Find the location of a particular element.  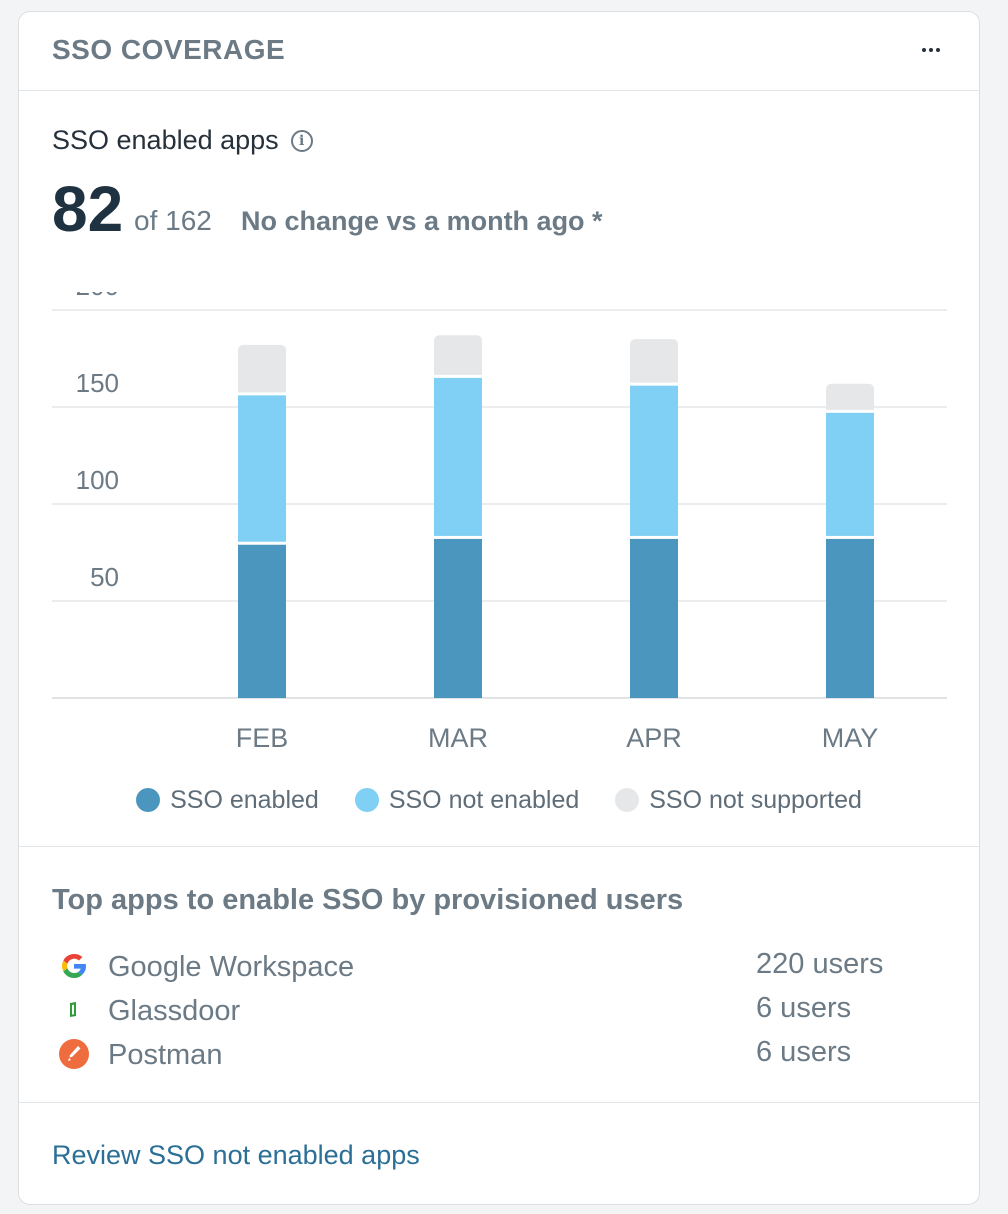

x-tick-label: FEB is located at coordinates (262, 738).